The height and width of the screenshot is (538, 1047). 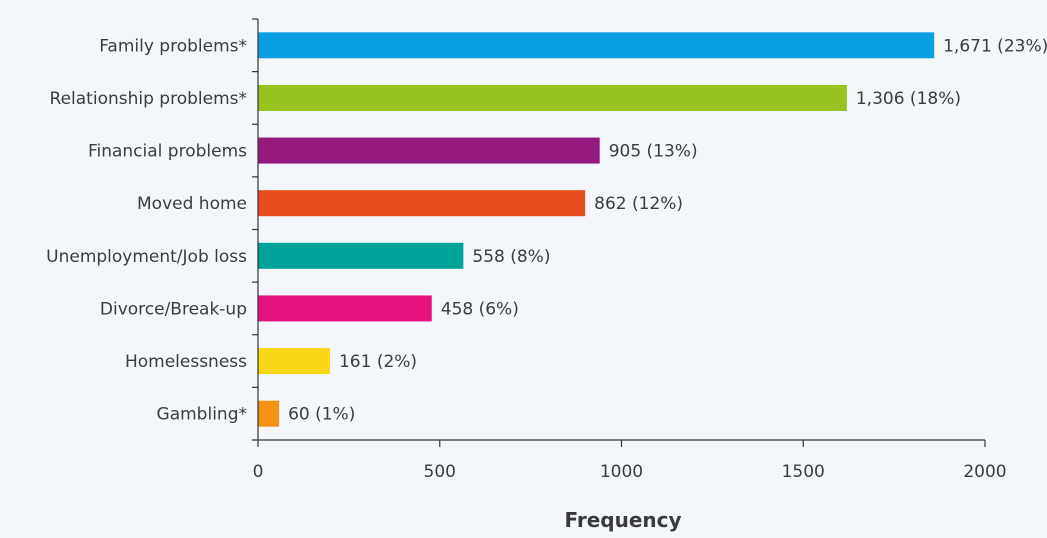 I want to click on category-label: Relationship problems*, so click(x=148, y=99).